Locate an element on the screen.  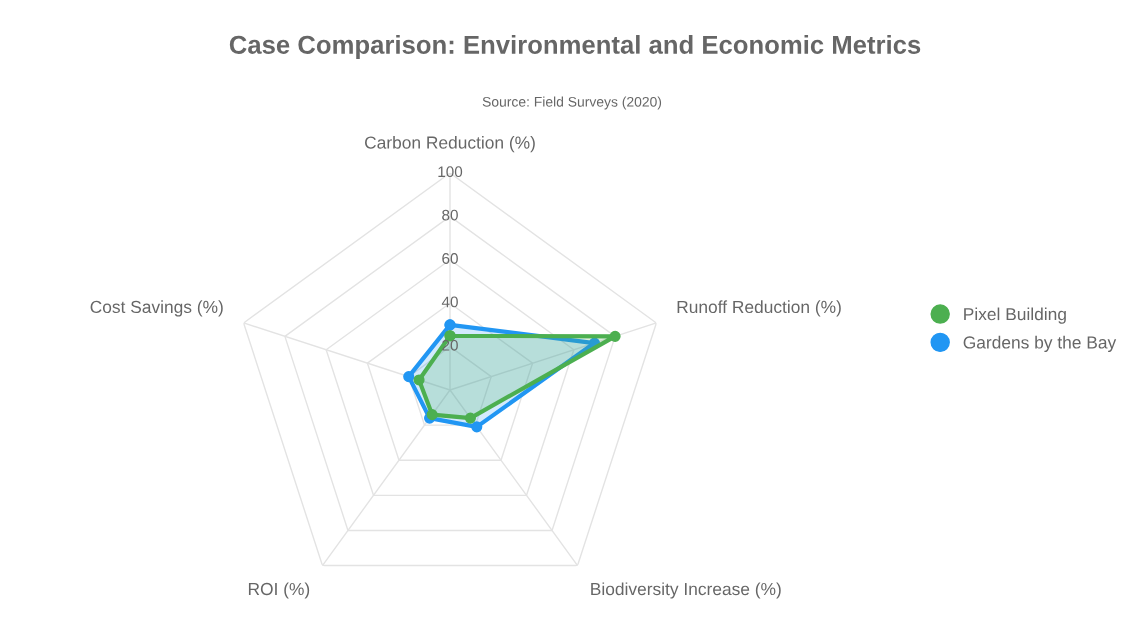
spoke-label: ROI (%) is located at coordinates (279, 590).